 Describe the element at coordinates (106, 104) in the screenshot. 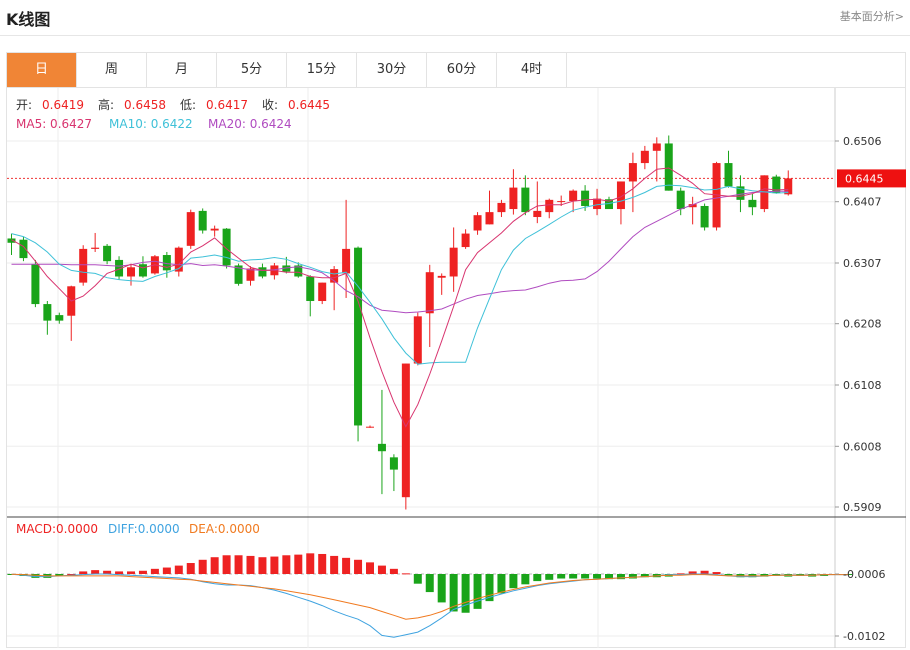

I see `ohlc-label: 高:` at that location.